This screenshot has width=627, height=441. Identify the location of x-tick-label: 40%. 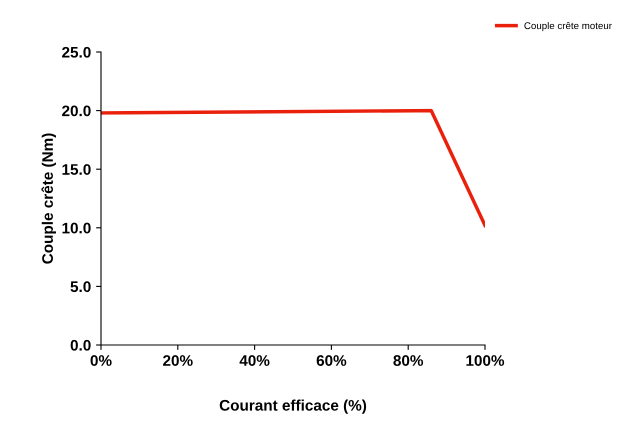
(255, 360).